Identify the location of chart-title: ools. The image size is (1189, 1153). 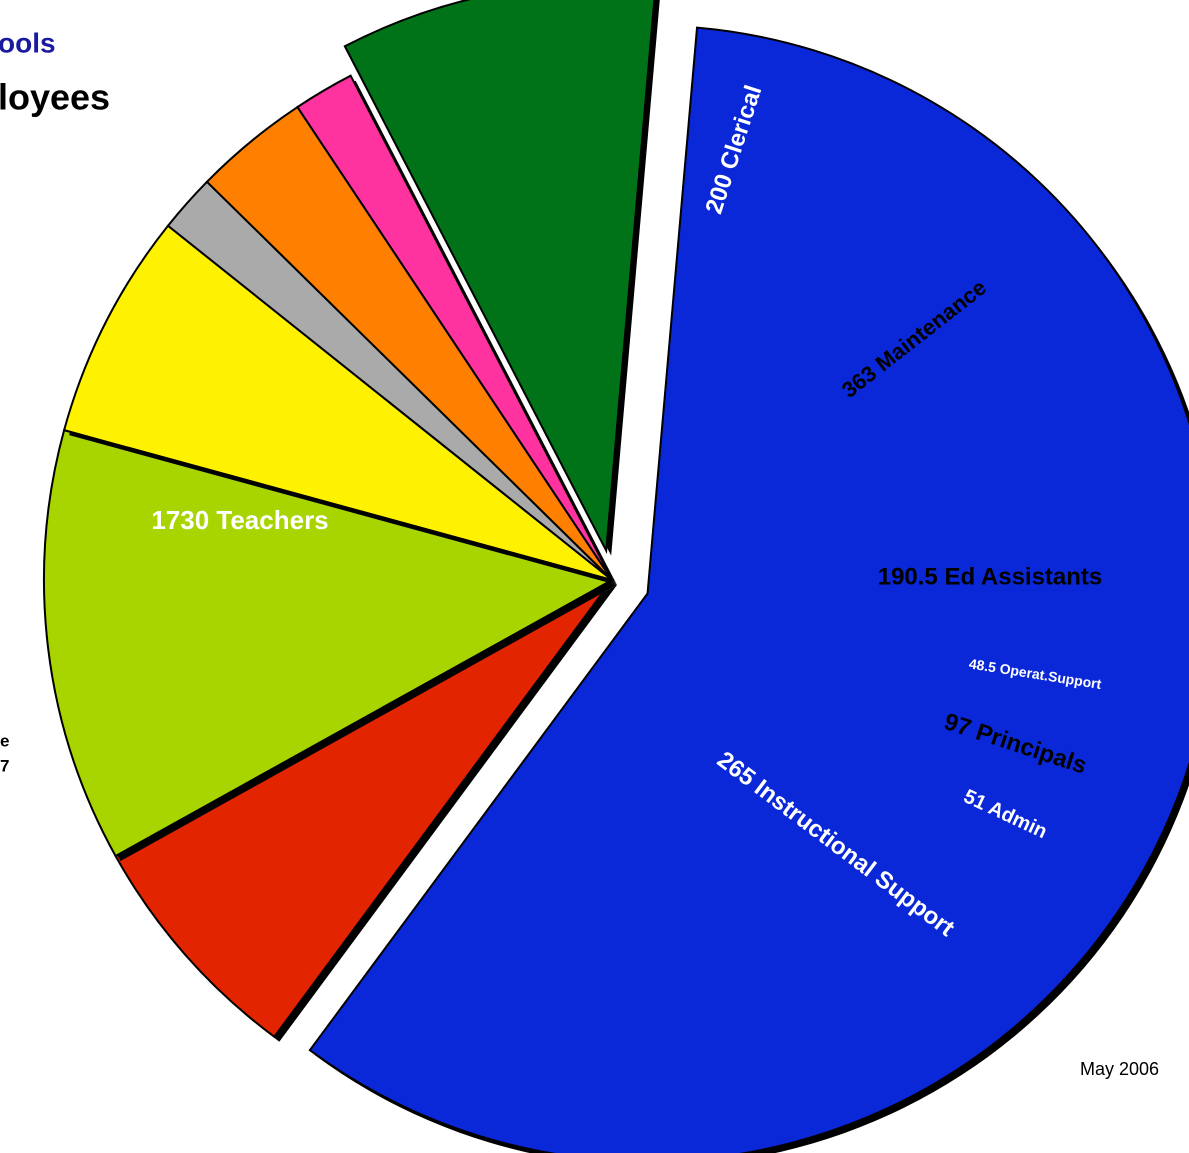
(28, 42).